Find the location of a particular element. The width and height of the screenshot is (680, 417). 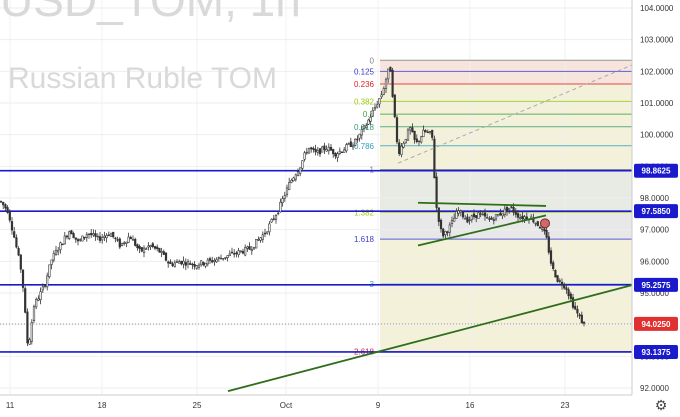

price-tag-label: 95.2575 is located at coordinates (656, 285).